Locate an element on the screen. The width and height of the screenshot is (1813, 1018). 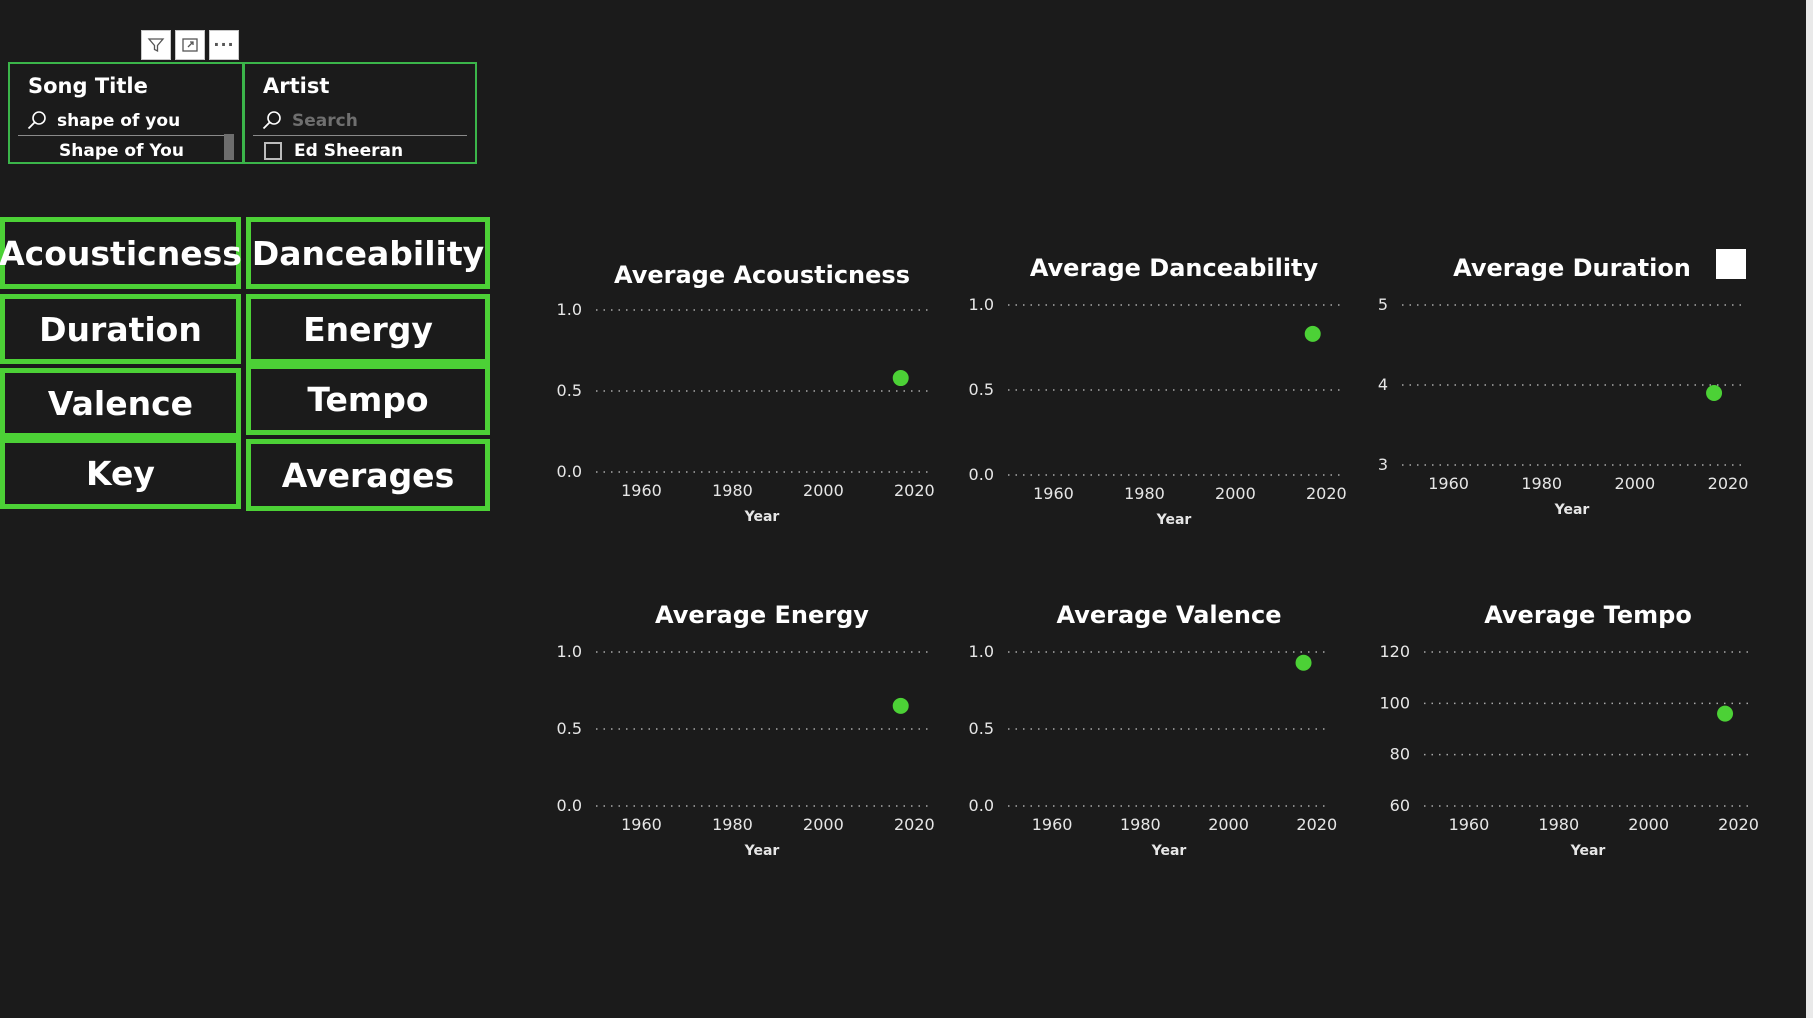
song-search-input: shape of you is located at coordinates (126, 121).